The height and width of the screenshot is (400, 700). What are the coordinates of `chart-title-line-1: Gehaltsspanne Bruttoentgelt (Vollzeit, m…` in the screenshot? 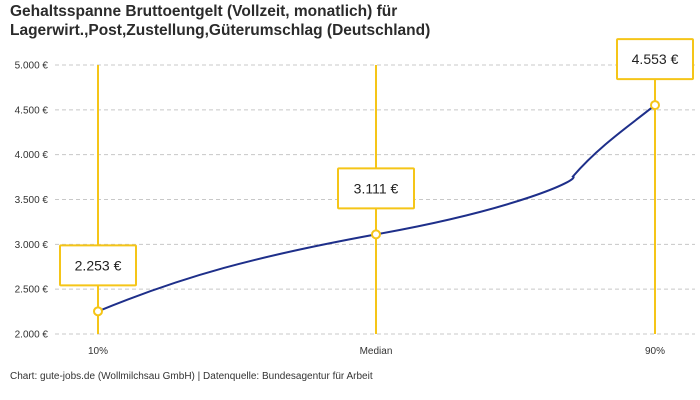 It's located at (204, 11).